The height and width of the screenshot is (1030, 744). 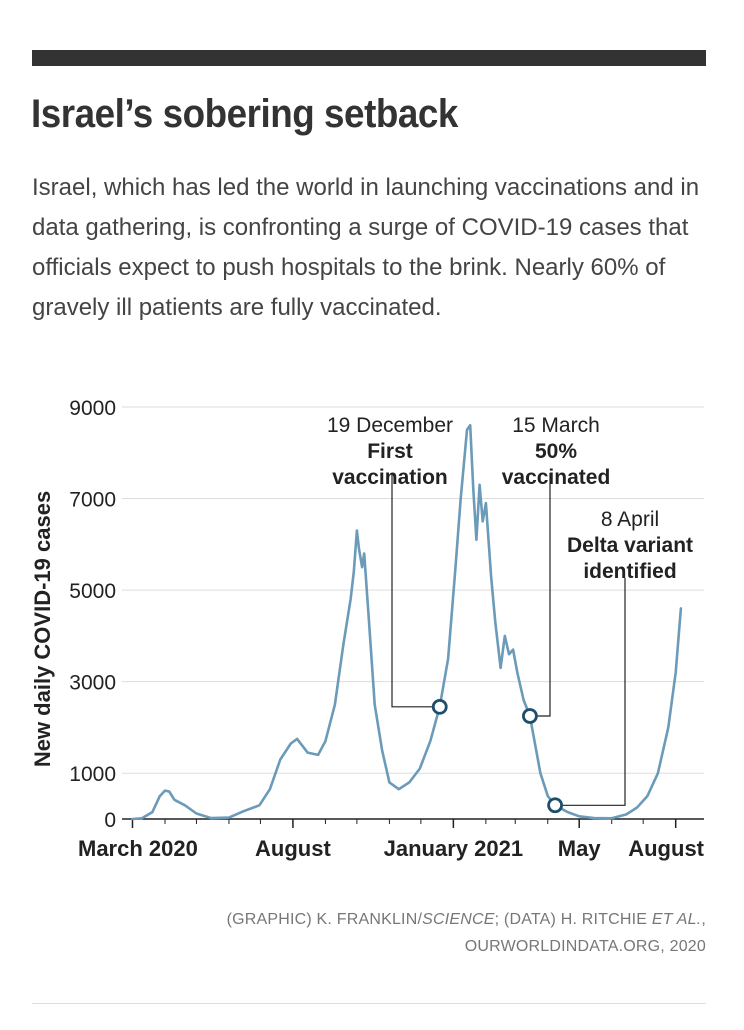 What do you see at coordinates (324, 919) in the screenshot?
I see `credit-line1-prefix: (GRAPHIC) K. FRANKLIN/` at bounding box center [324, 919].